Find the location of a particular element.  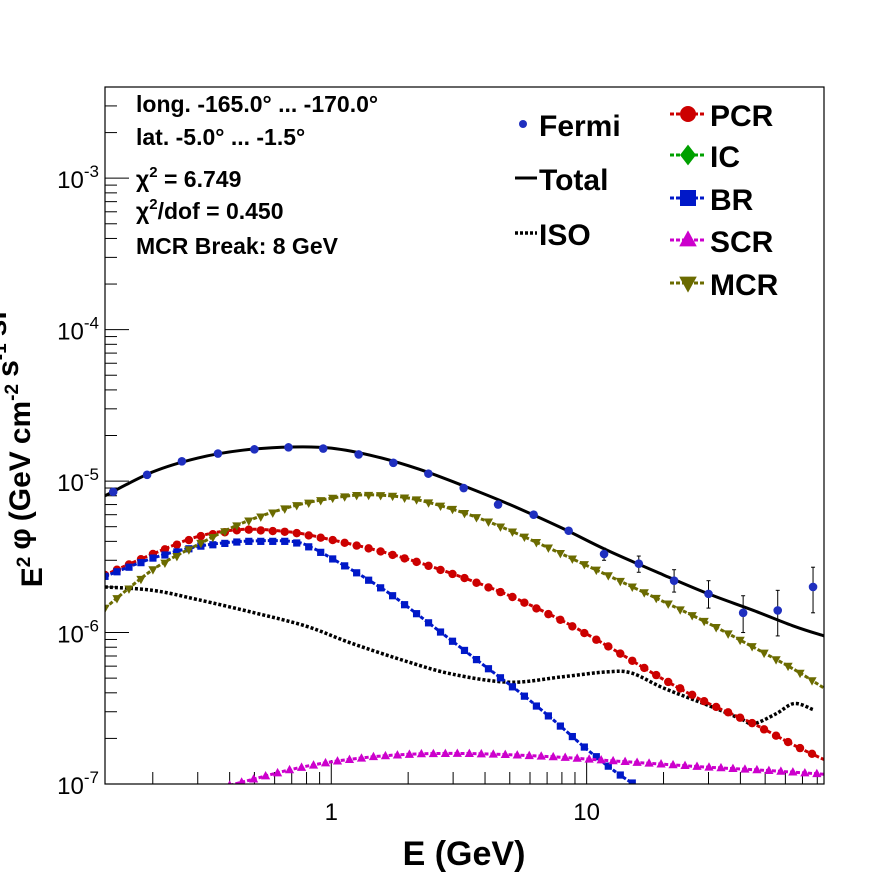

y-label-sup: 2 is located at coordinates (24, 562).